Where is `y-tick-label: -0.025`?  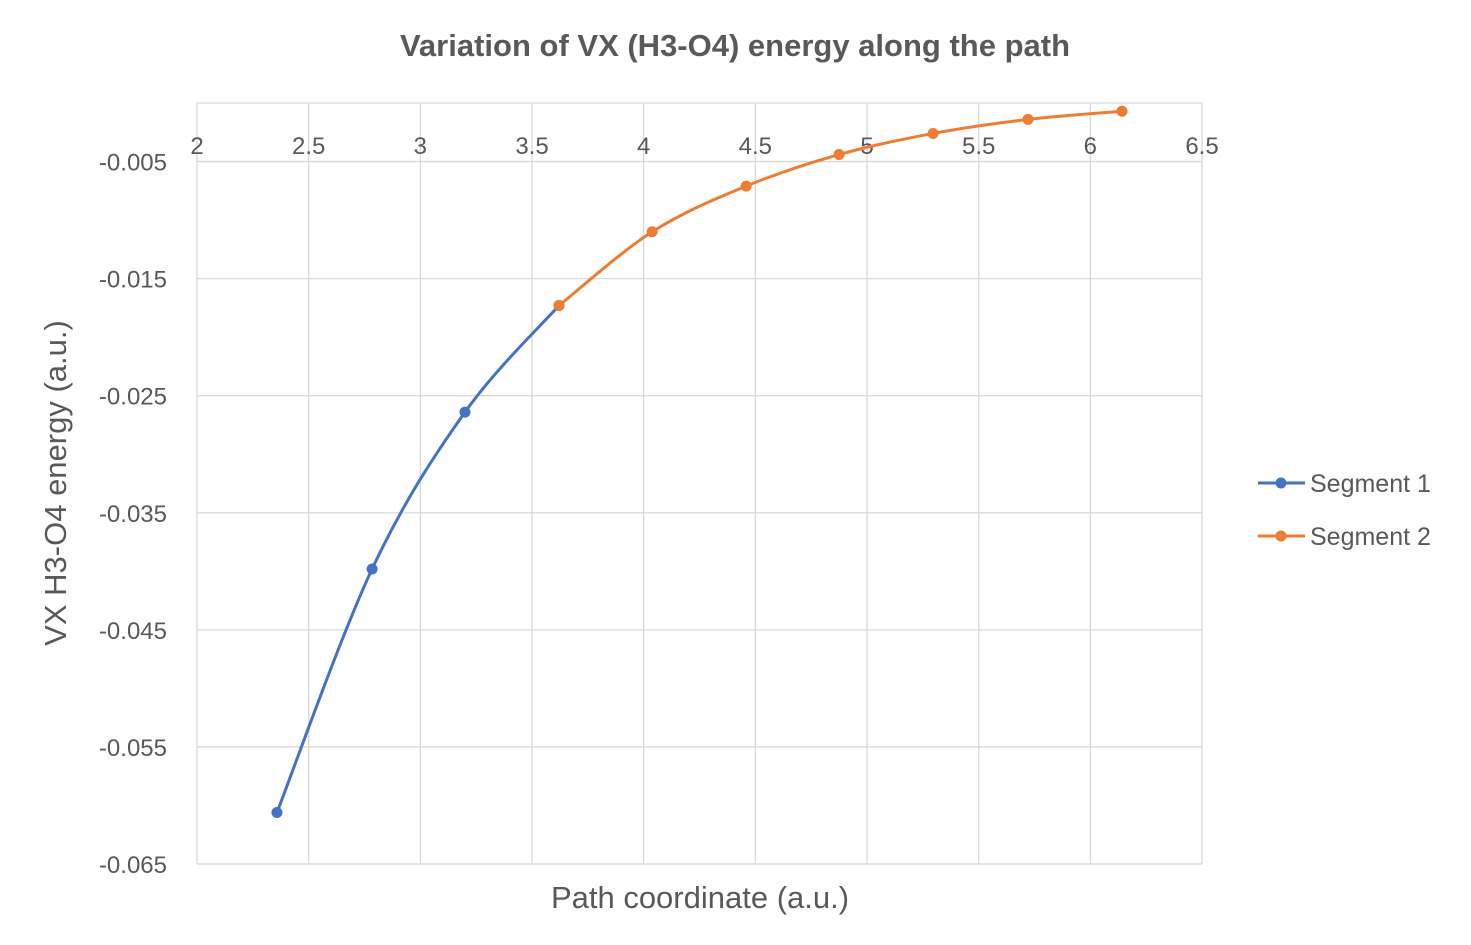
y-tick-label: -0.025 is located at coordinates (133, 397).